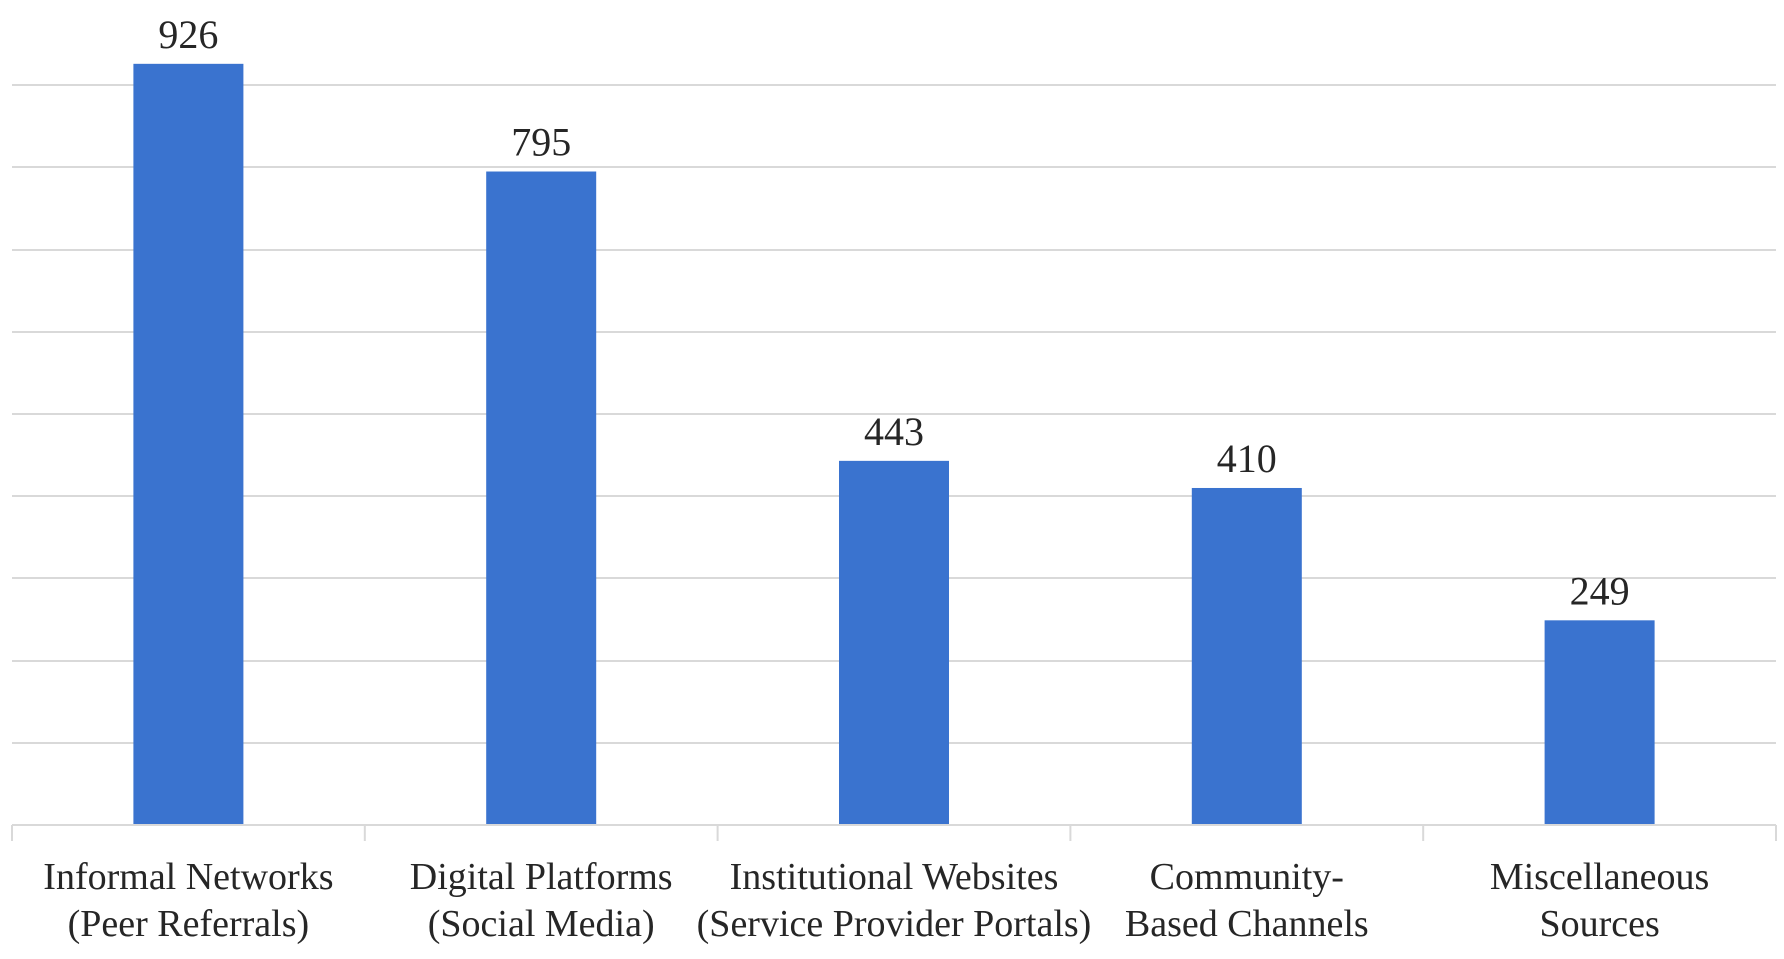  Describe the element at coordinates (894, 431) in the screenshot. I see `data-label: 443` at that location.